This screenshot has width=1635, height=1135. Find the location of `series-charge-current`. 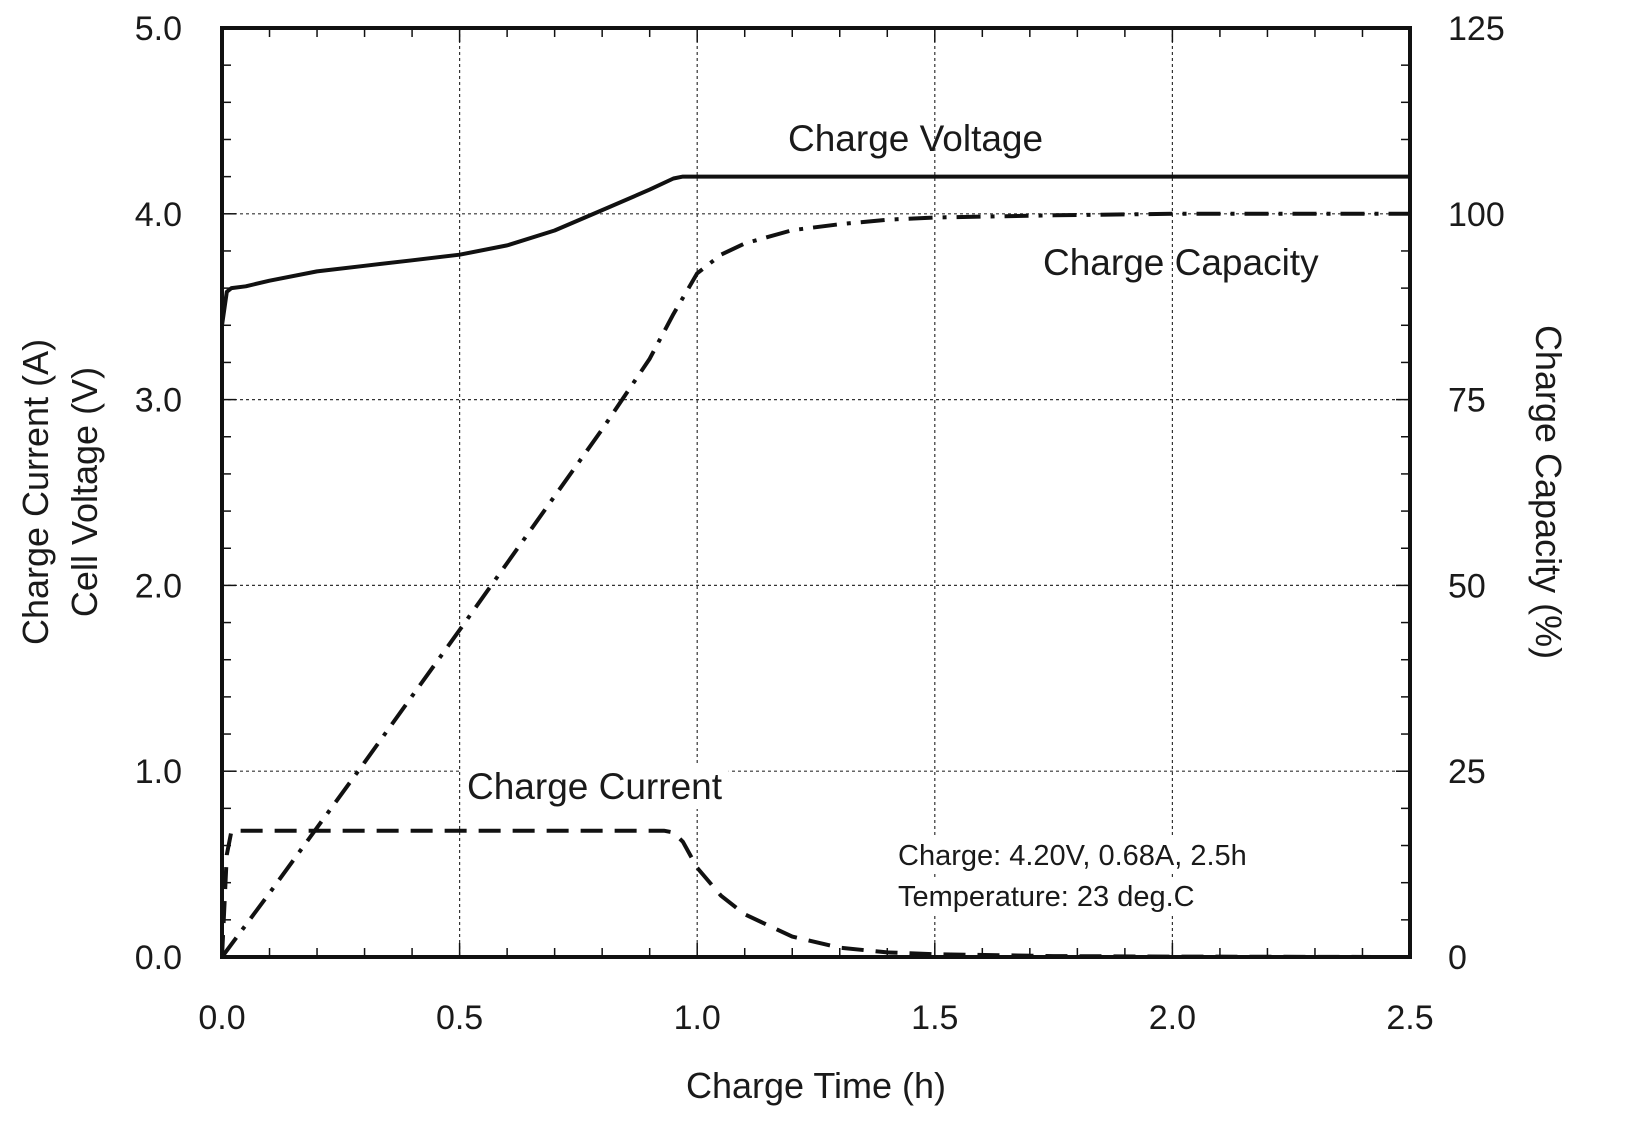

series-charge-current is located at coordinates (815, 893).